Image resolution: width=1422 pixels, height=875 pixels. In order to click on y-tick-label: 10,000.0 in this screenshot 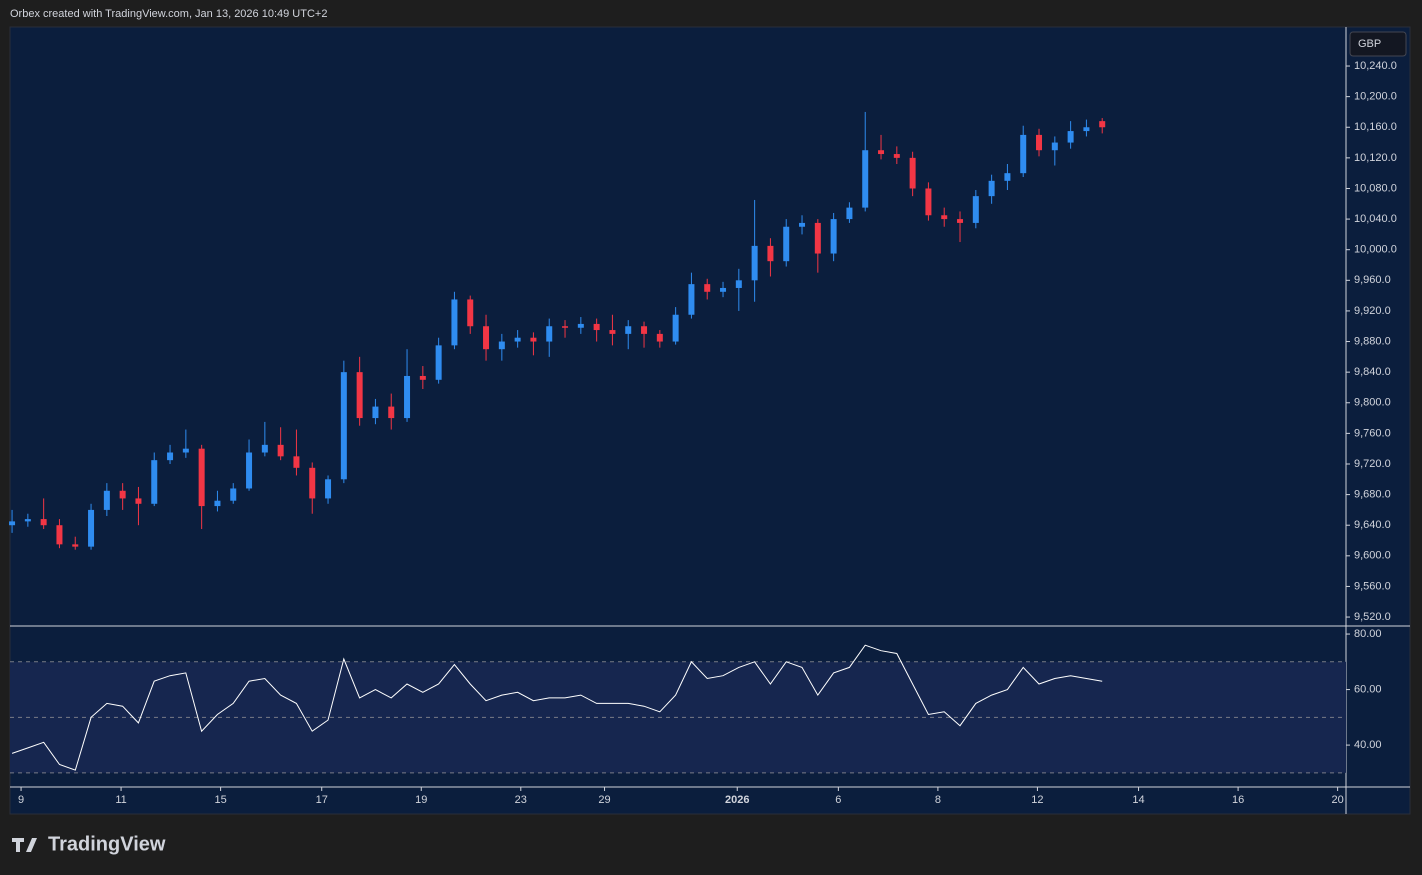, I will do `click(1375, 250)`.